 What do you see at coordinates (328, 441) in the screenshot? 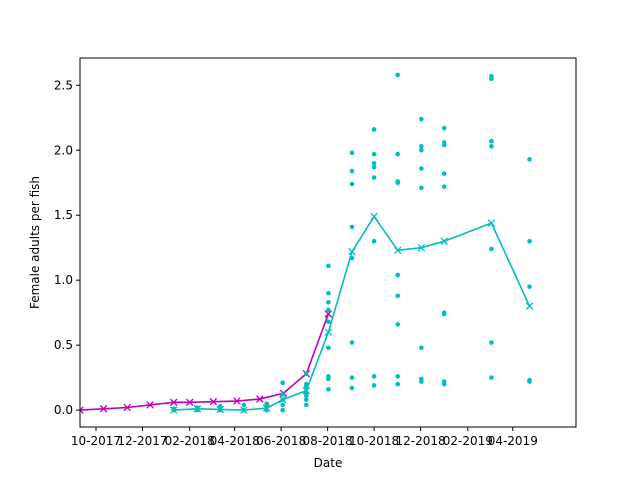
I see `x-tick-label: 08-2018` at bounding box center [328, 441].